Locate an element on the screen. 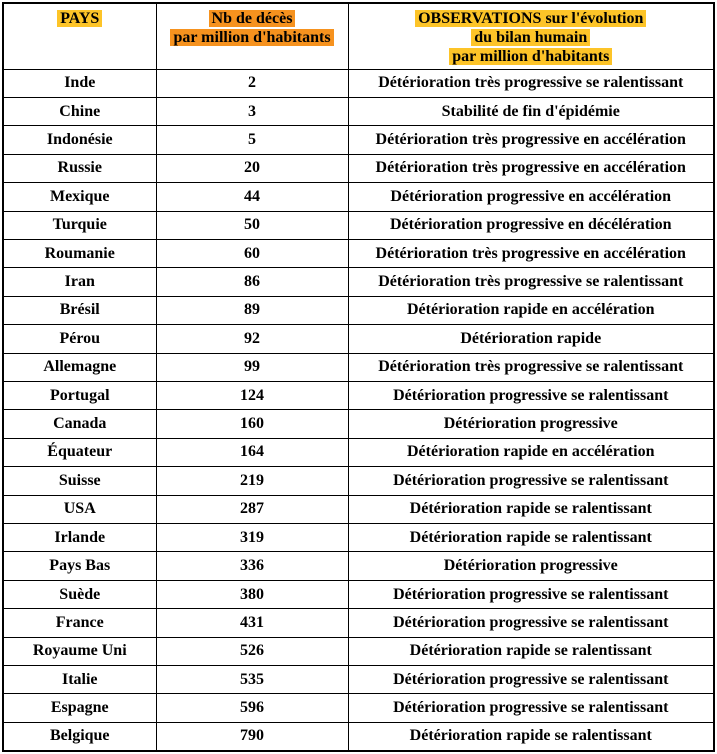  deaths-cell: 535 is located at coordinates (252, 680).